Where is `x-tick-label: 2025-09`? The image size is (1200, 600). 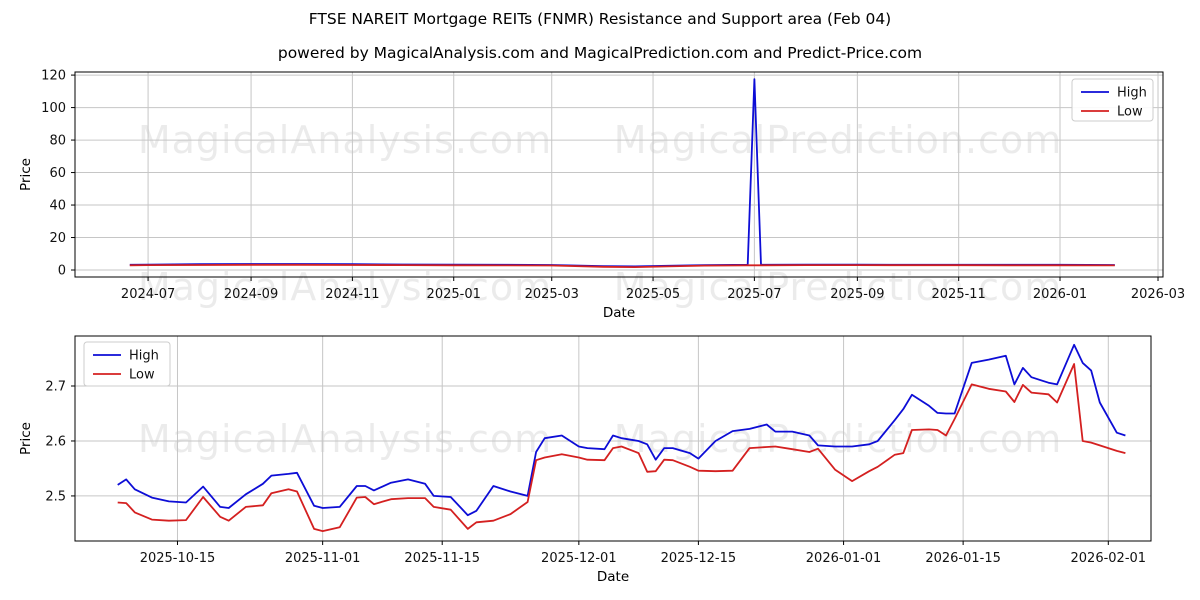 x-tick-label: 2025-09 is located at coordinates (857, 294).